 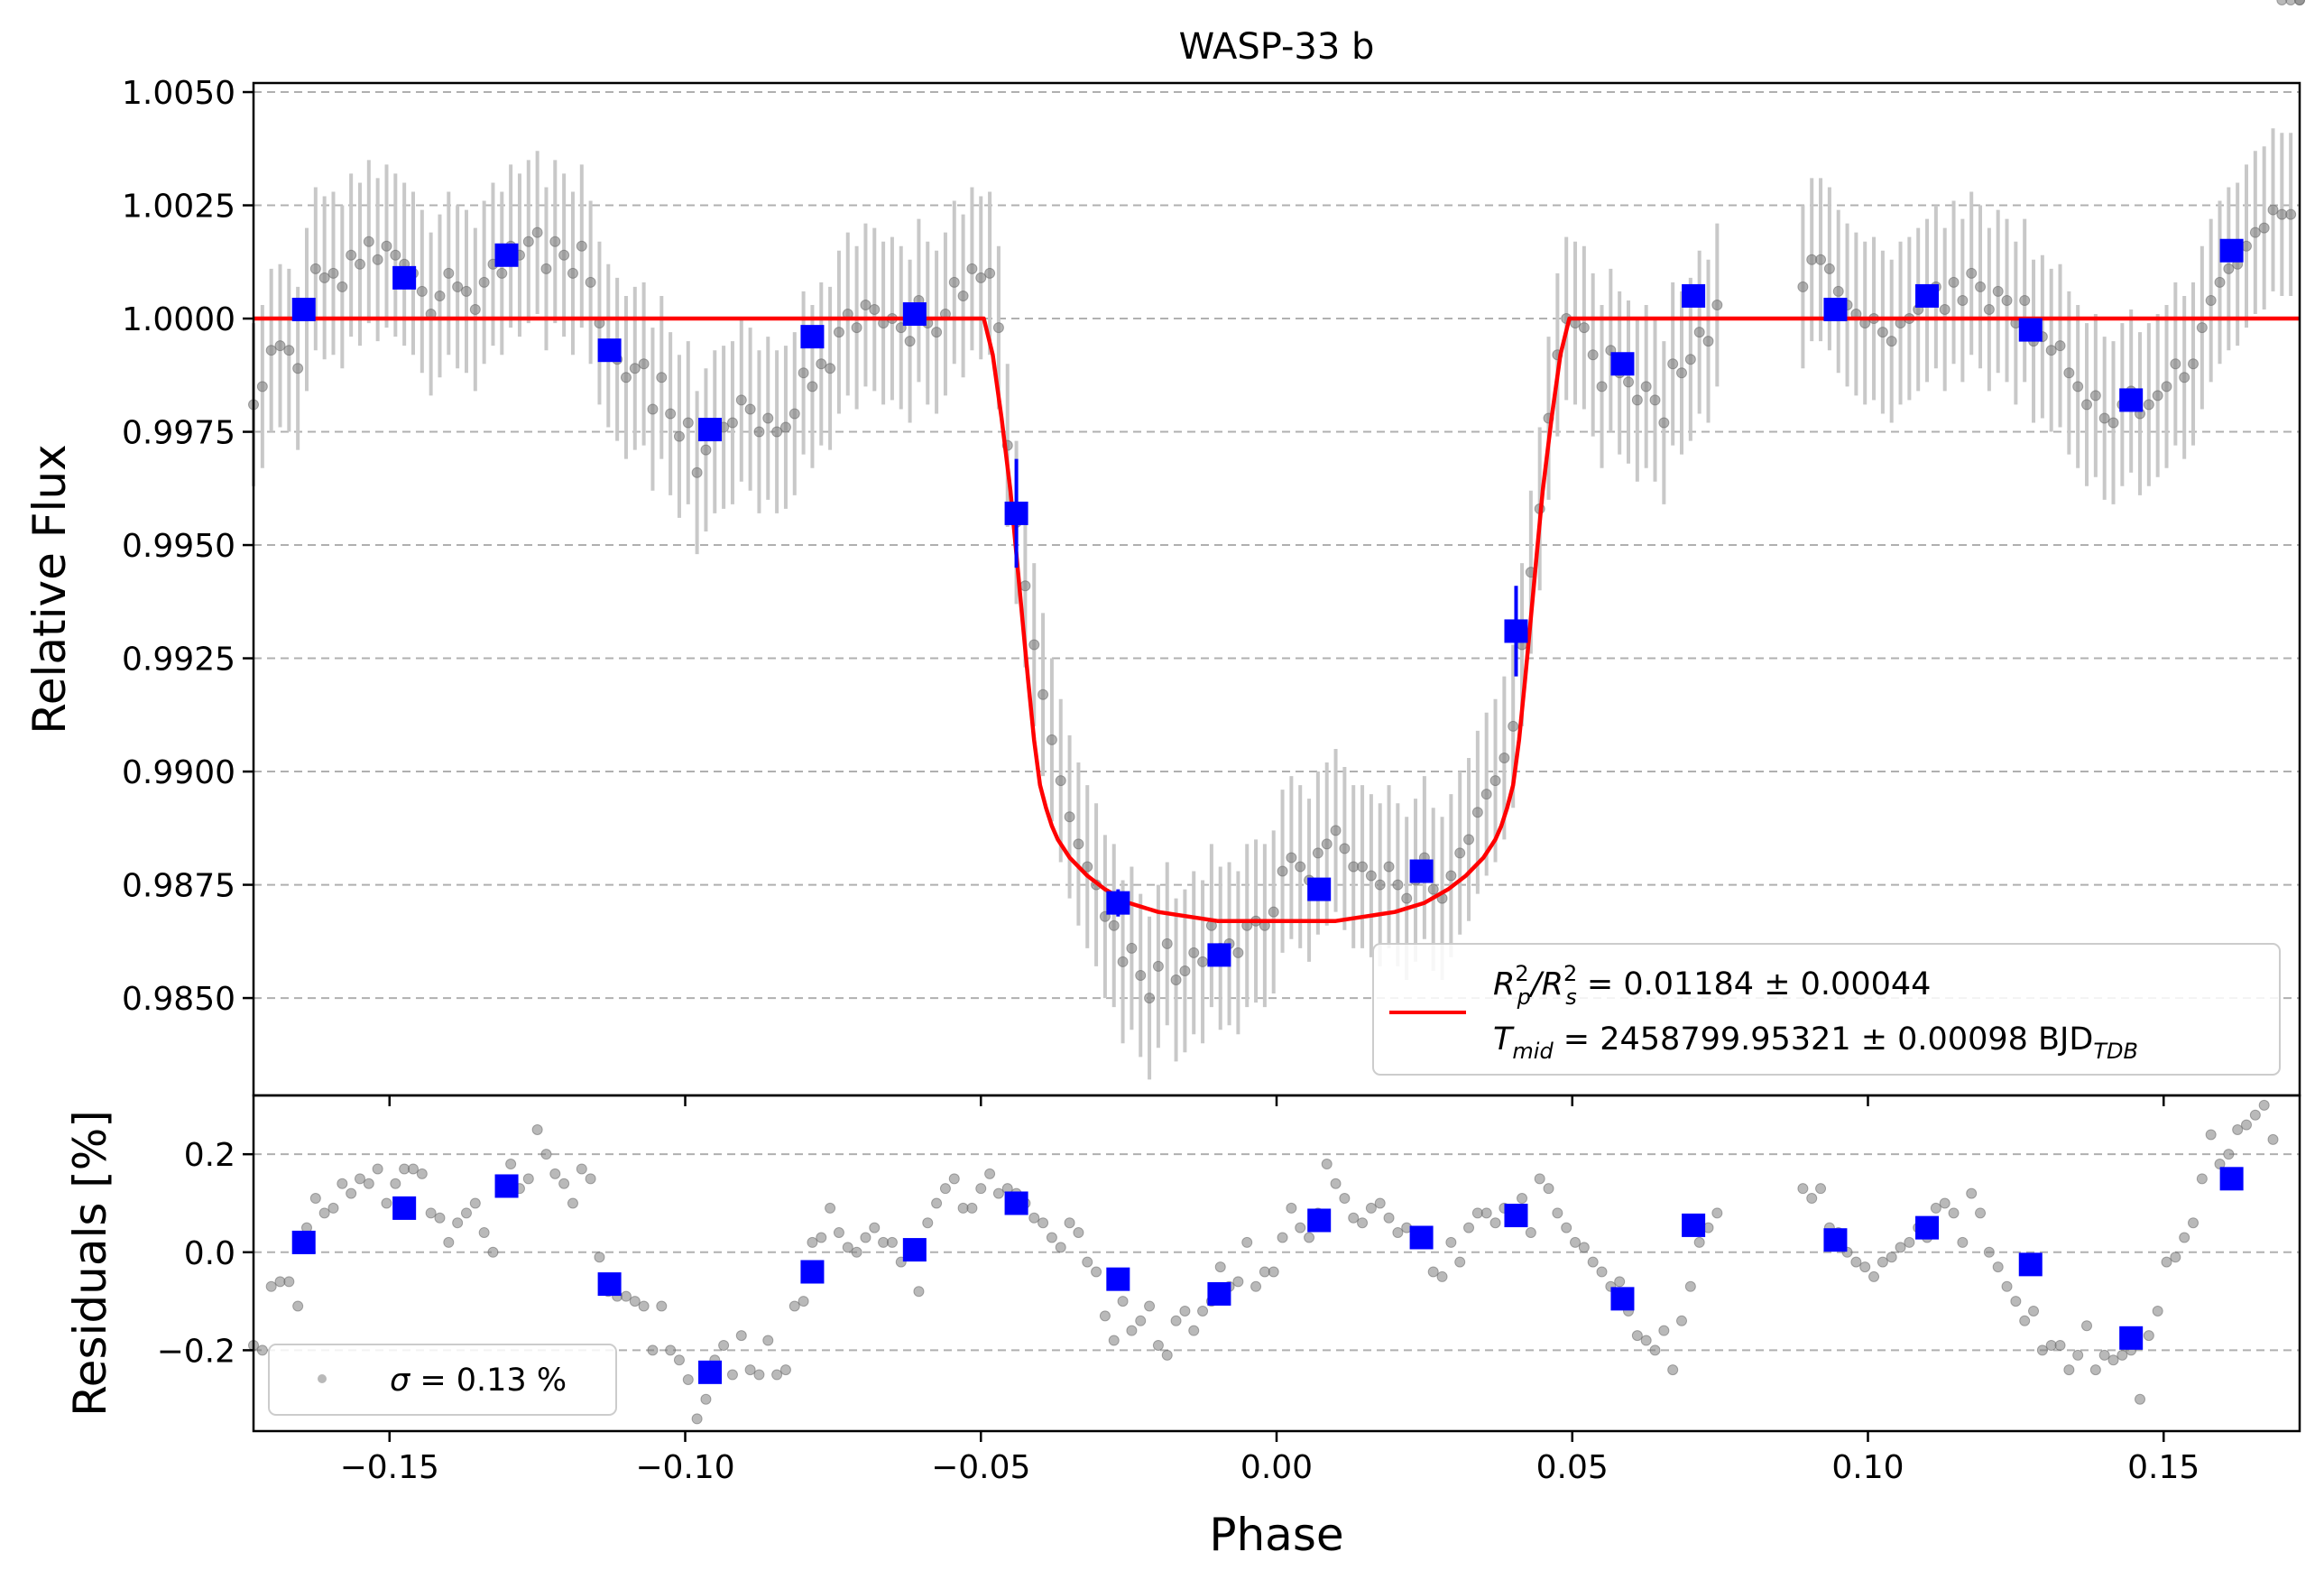 I want to click on phase-x-tick-label: −0.15, so click(x=389, y=1467).